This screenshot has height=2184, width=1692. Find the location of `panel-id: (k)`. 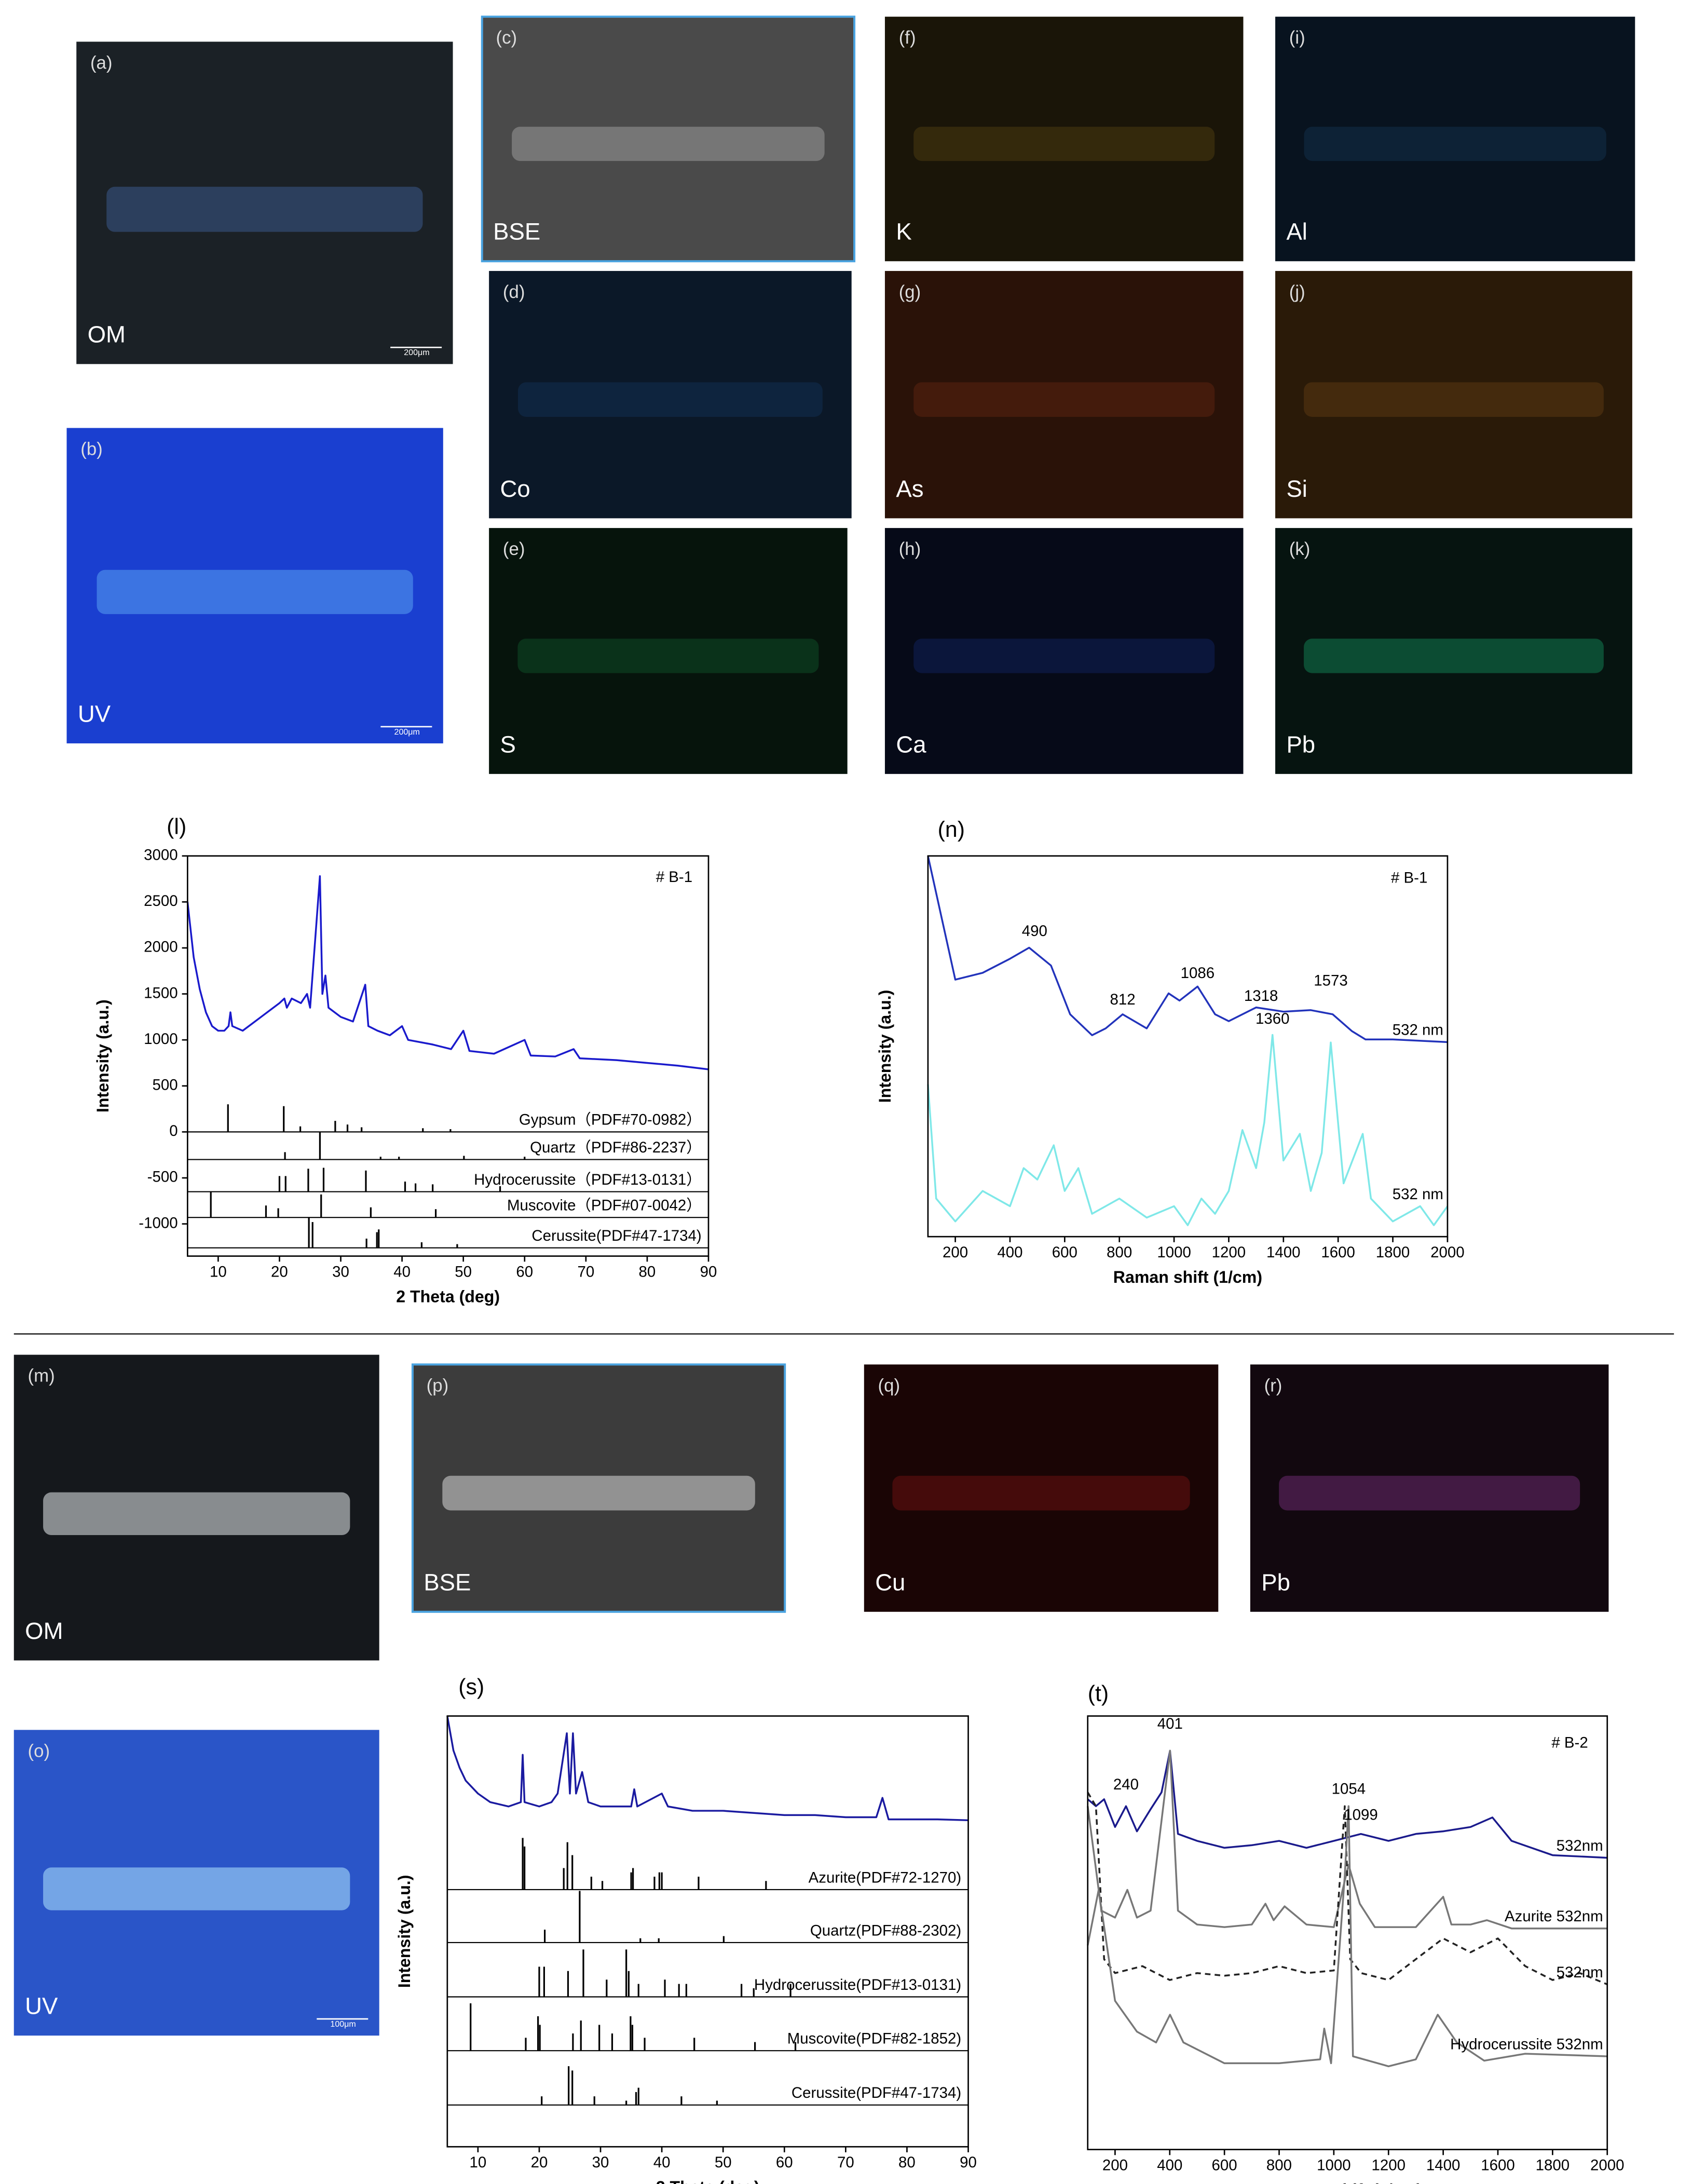

panel-id: (k) is located at coordinates (1300, 549).